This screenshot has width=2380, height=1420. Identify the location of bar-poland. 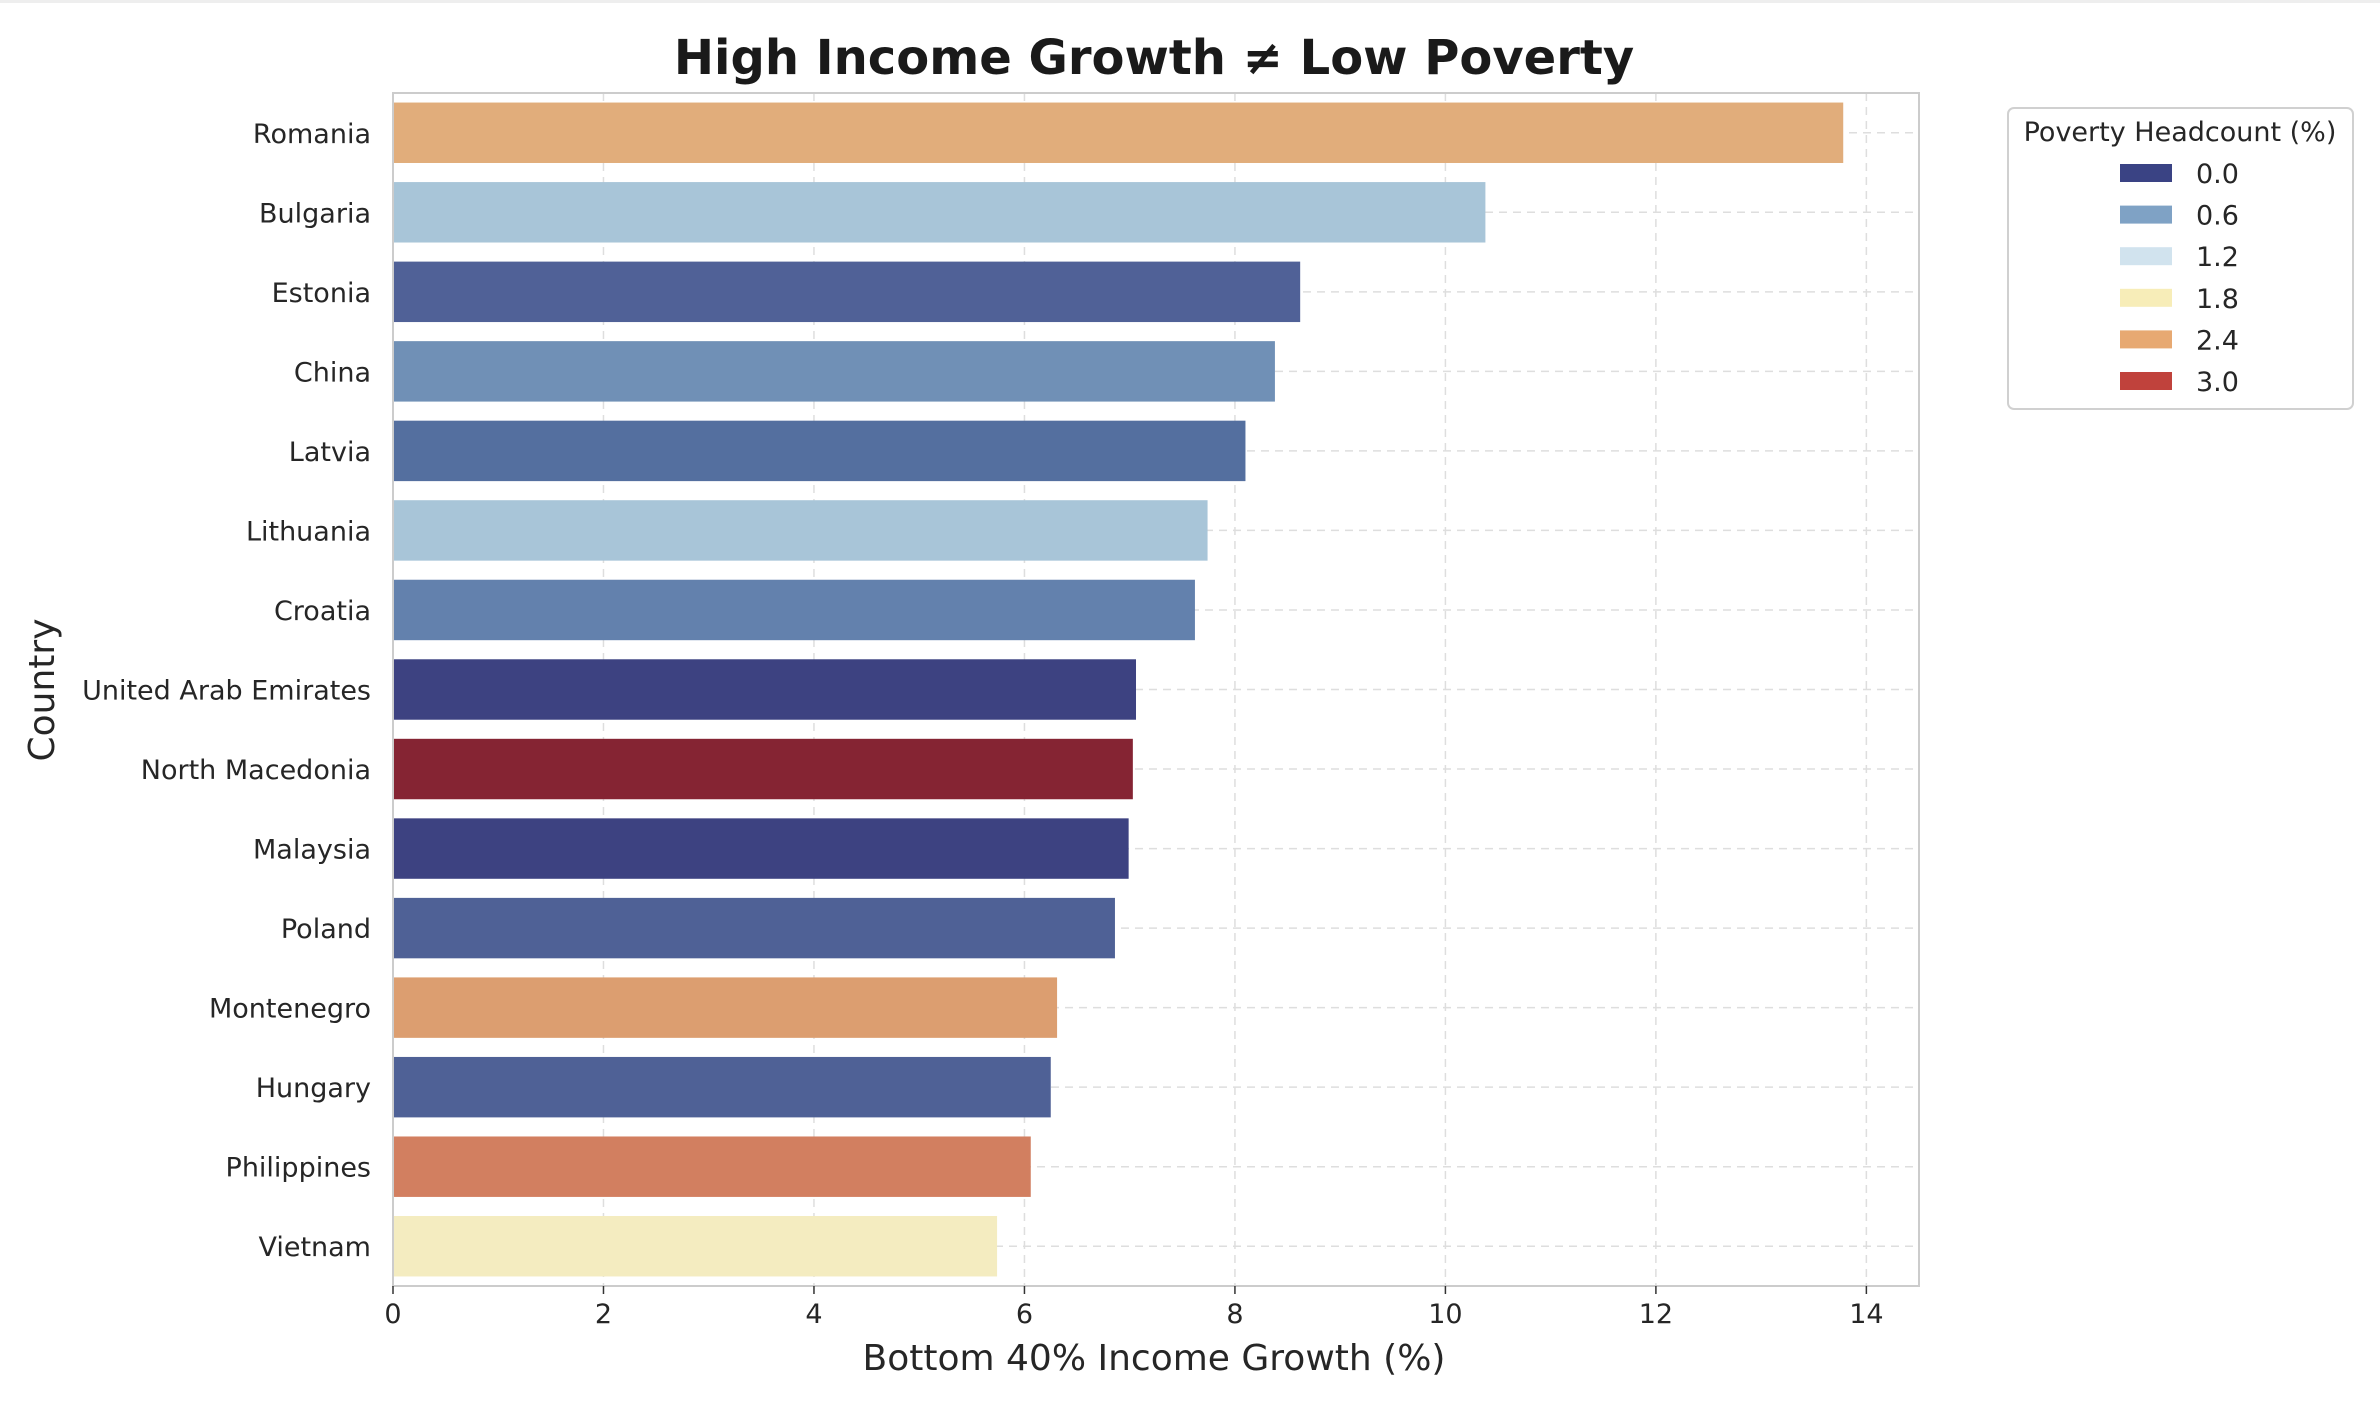
(754, 928).